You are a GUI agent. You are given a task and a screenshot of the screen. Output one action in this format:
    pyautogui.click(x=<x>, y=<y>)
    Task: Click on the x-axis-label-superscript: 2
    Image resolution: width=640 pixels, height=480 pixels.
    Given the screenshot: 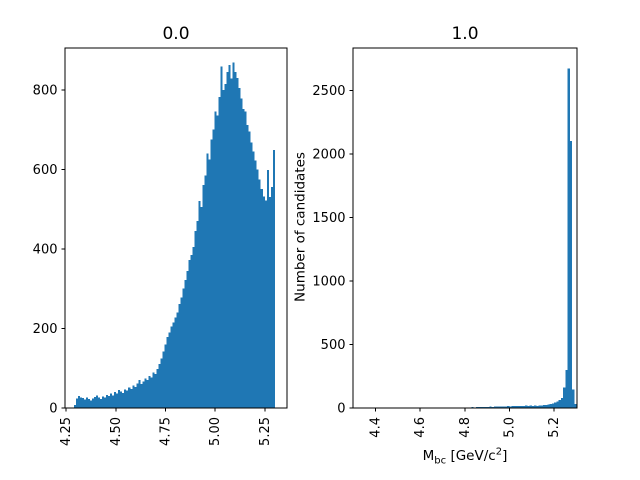 What is the action you would take?
    pyautogui.click(x=499, y=452)
    